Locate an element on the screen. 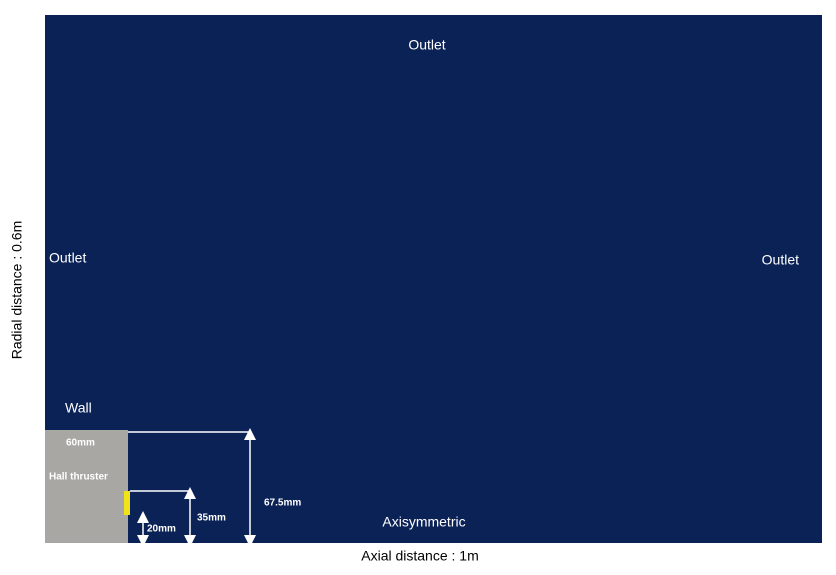  axisymmetric-label: Axisymmetric is located at coordinates (423, 522).